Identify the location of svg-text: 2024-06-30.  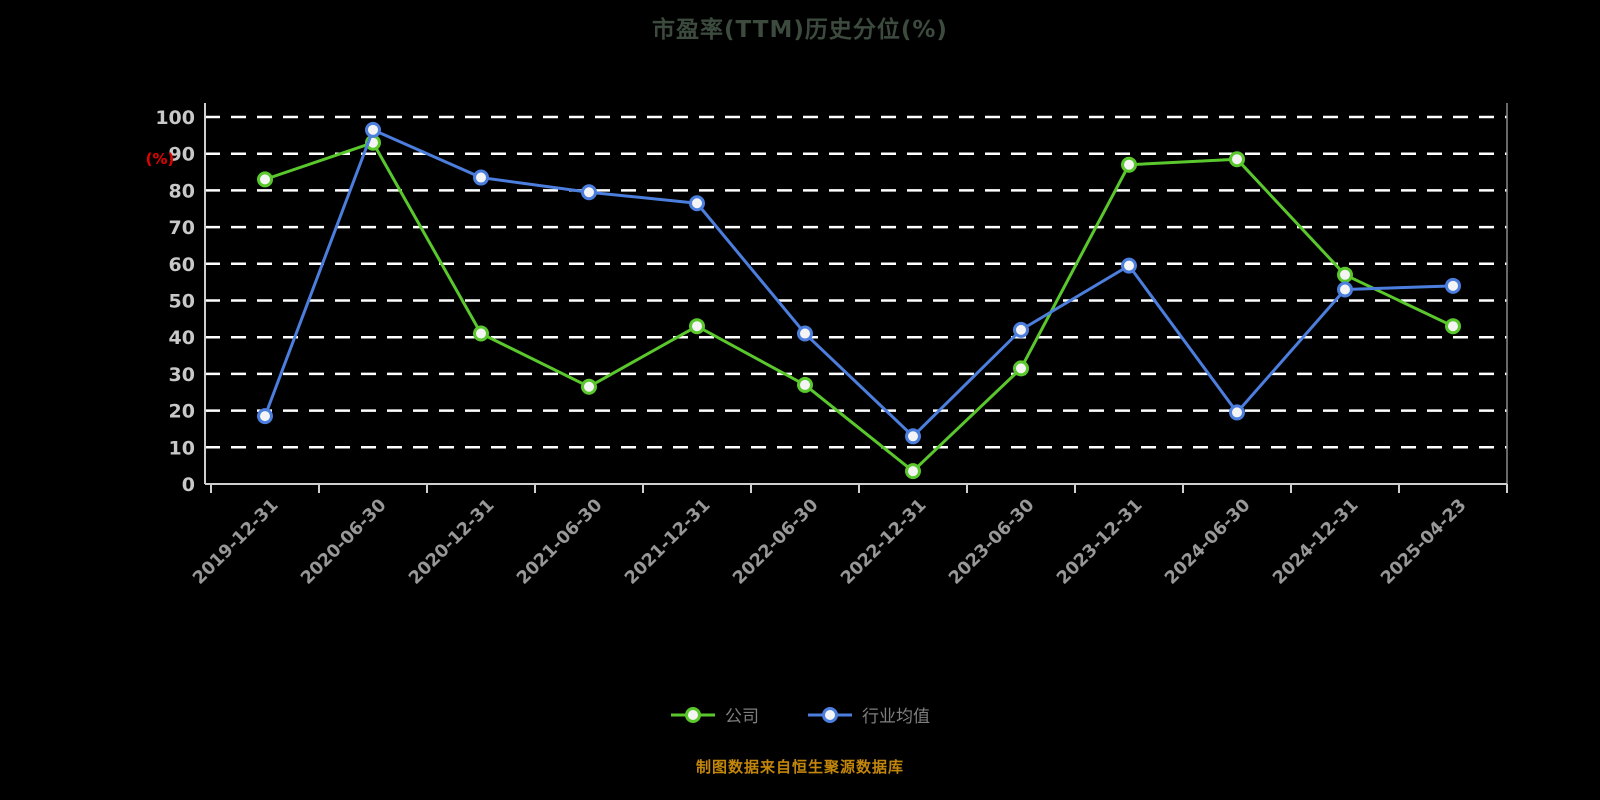
(1207, 541).